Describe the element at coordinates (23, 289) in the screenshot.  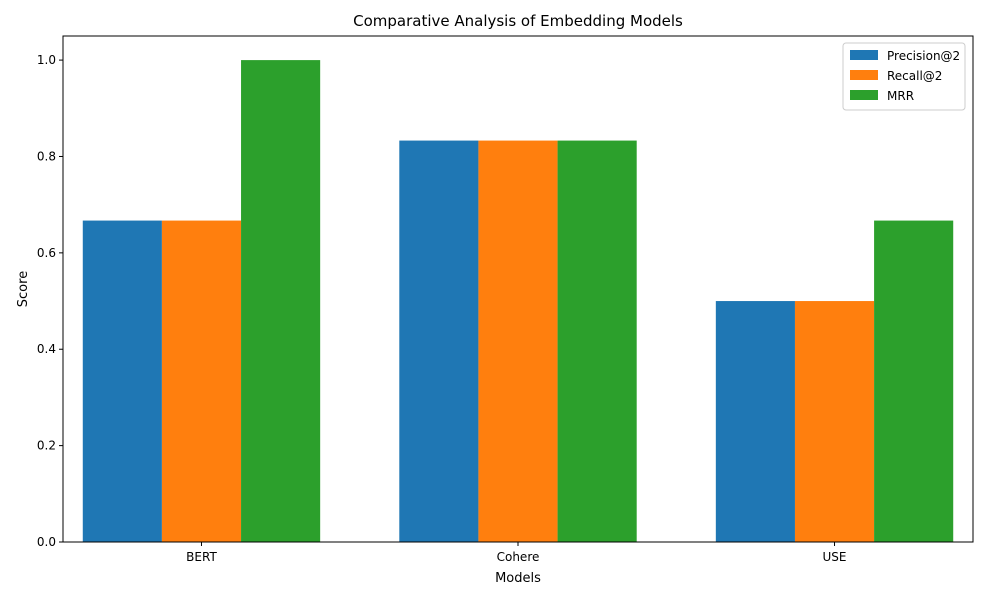
I see `y-axis-label: Score` at that location.